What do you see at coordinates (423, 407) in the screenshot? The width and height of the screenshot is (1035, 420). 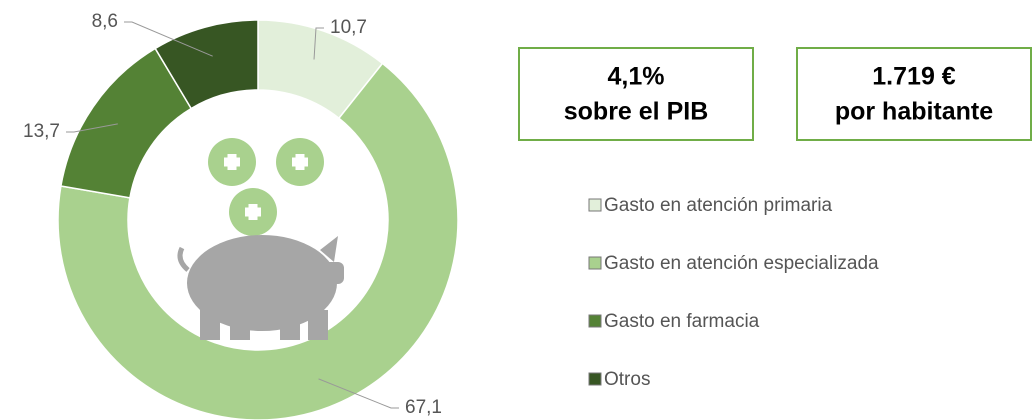 I see `data-label: 67,1` at bounding box center [423, 407].